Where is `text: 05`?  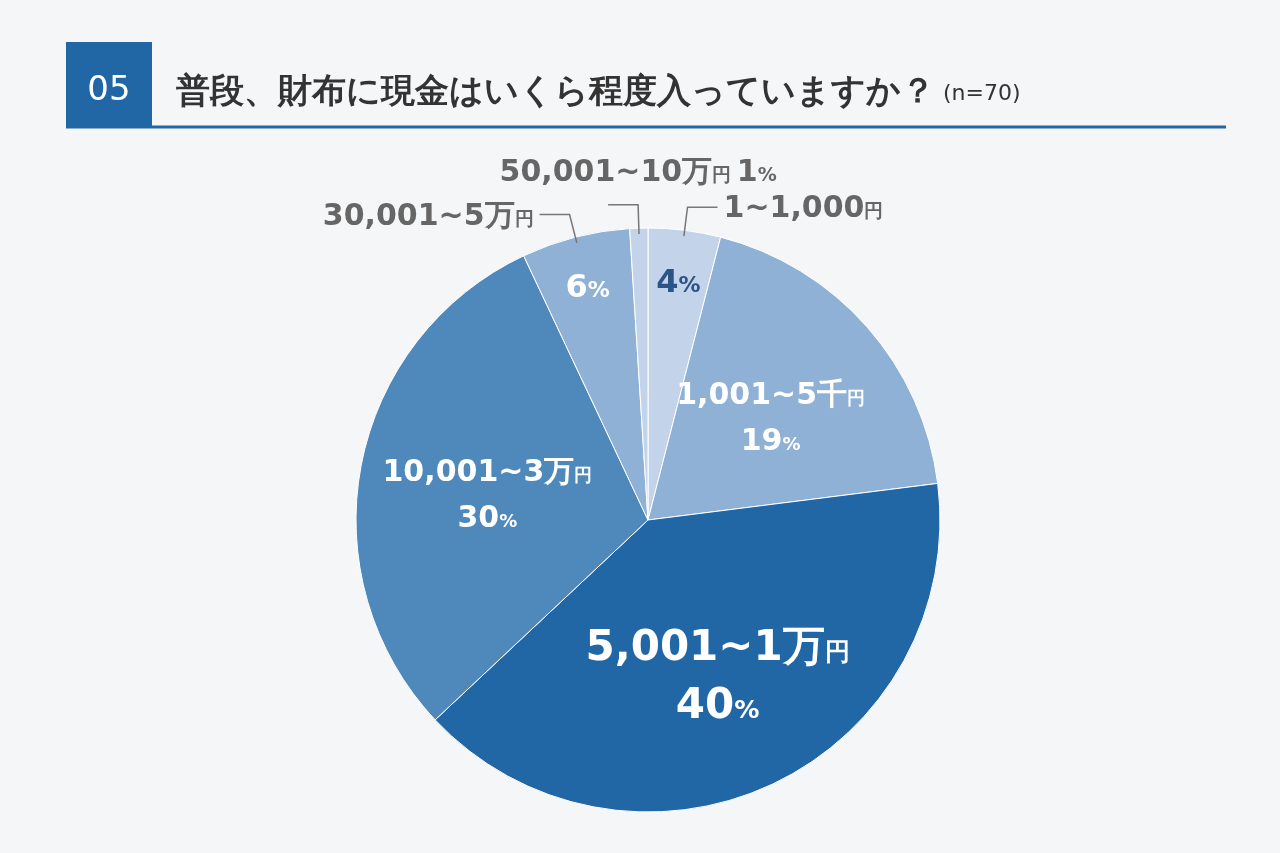 text: 05 is located at coordinates (109, 88).